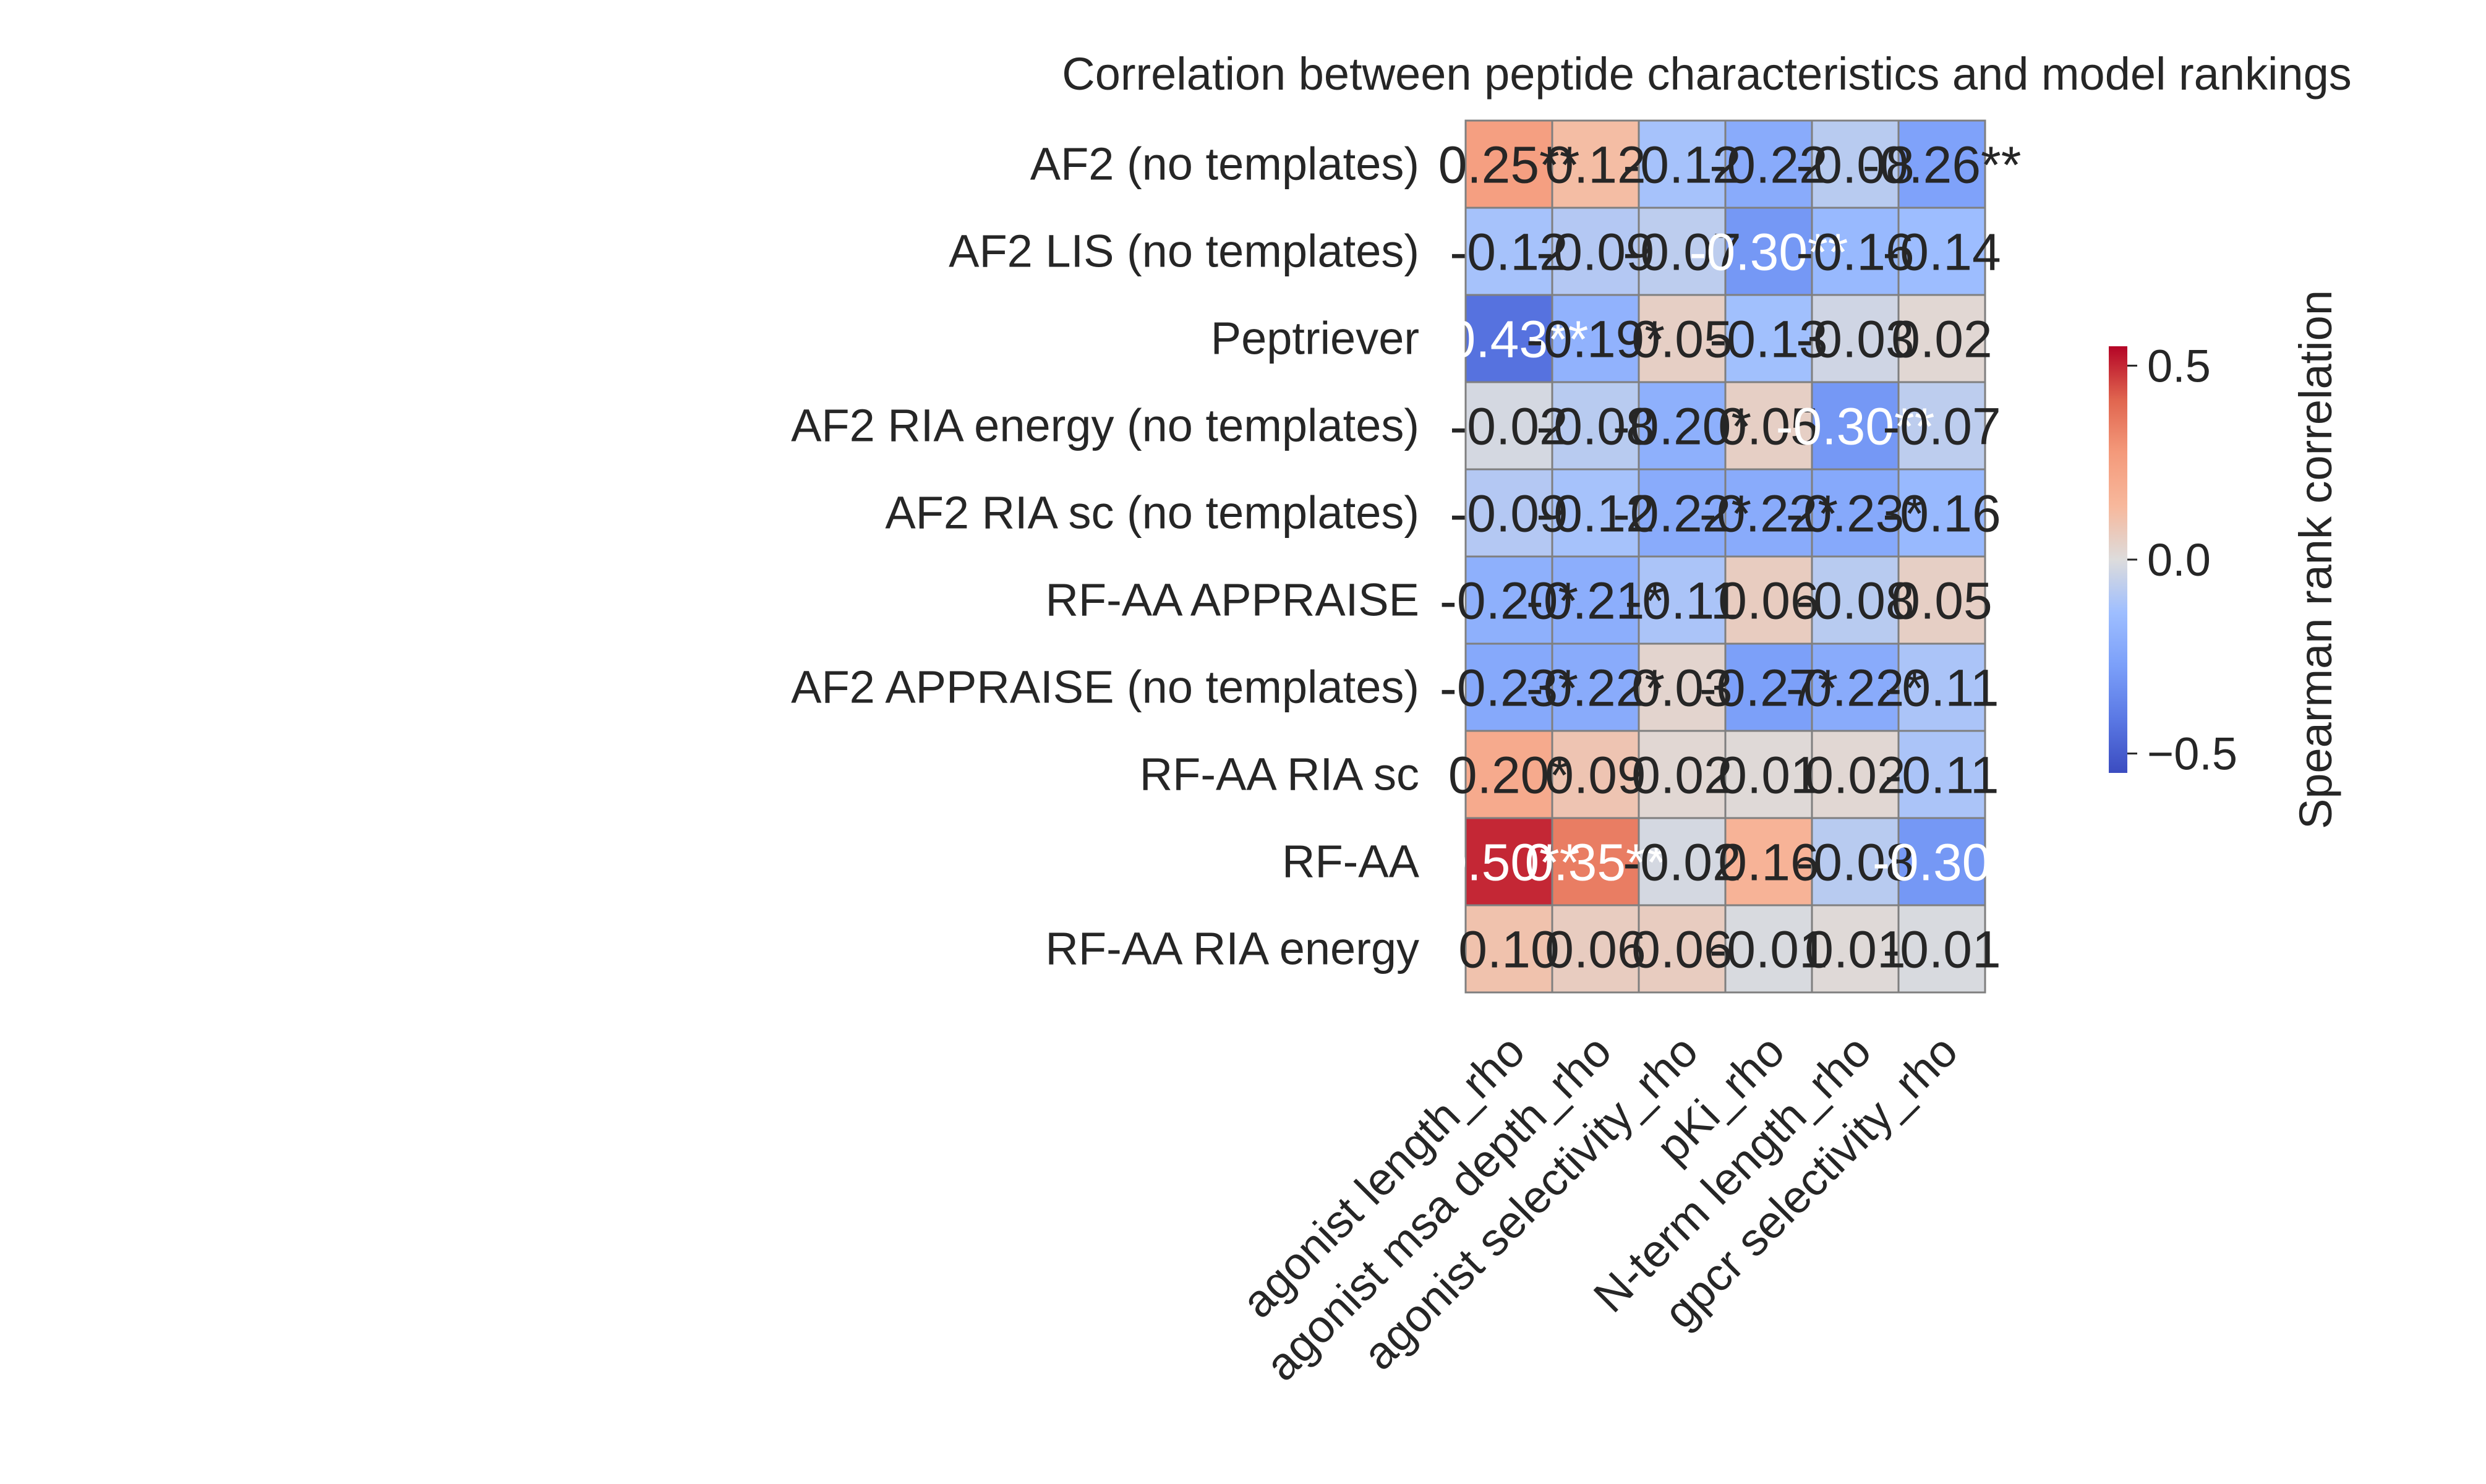 The height and width of the screenshot is (1484, 2486). I want to click on cell-value-label: -0.13, so click(1768, 339).